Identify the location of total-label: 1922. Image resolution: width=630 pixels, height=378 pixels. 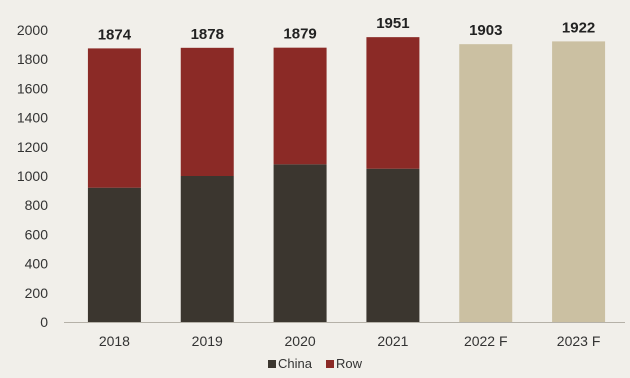
(578, 27).